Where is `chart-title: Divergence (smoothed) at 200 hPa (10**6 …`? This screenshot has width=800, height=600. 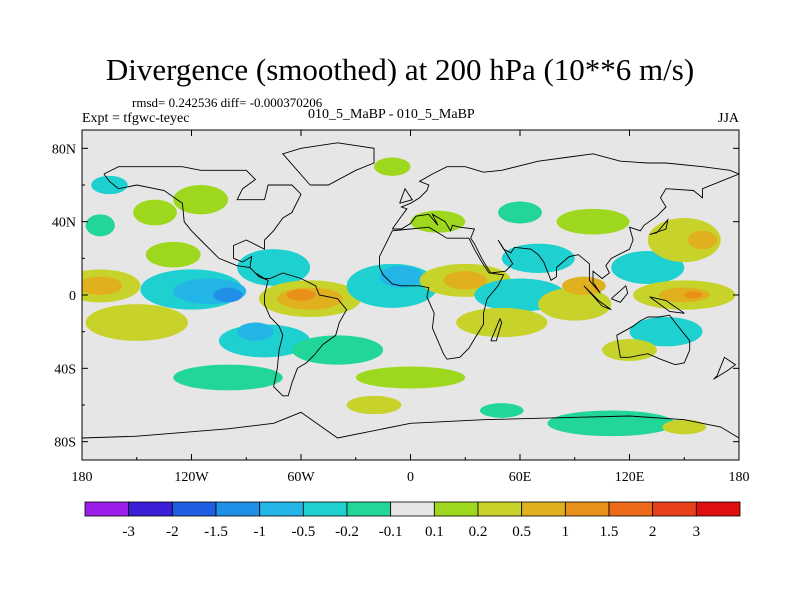 chart-title: Divergence (smoothed) at 200 hPa (10**6 … is located at coordinates (400, 69).